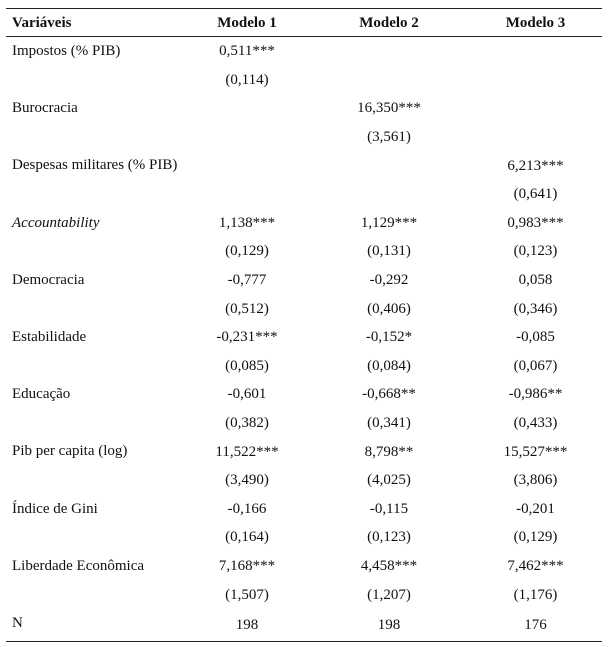 Image resolution: width=608 pixels, height=647 pixels. What do you see at coordinates (535, 480) in the screenshot?
I see `standard-error: (3,806)` at bounding box center [535, 480].